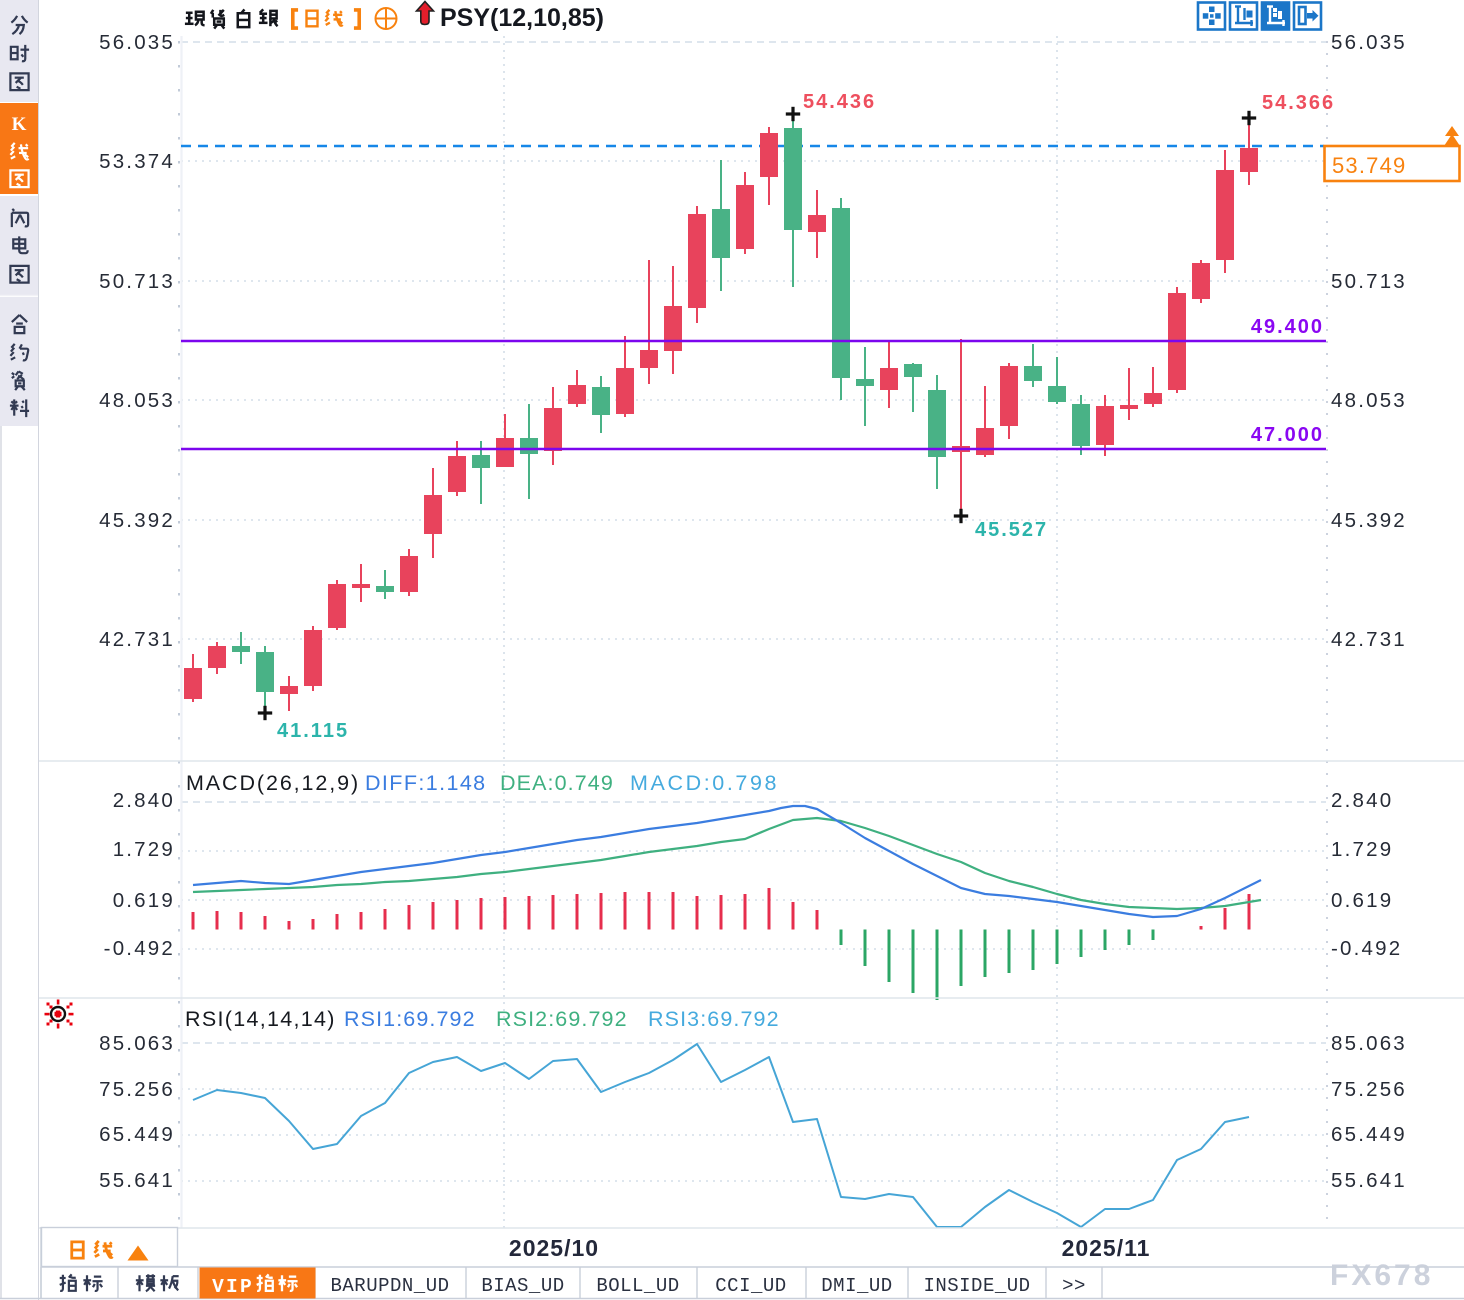 This screenshot has height=1300, width=1464. I want to click on svg-text: VIP, so click(233, 1287).